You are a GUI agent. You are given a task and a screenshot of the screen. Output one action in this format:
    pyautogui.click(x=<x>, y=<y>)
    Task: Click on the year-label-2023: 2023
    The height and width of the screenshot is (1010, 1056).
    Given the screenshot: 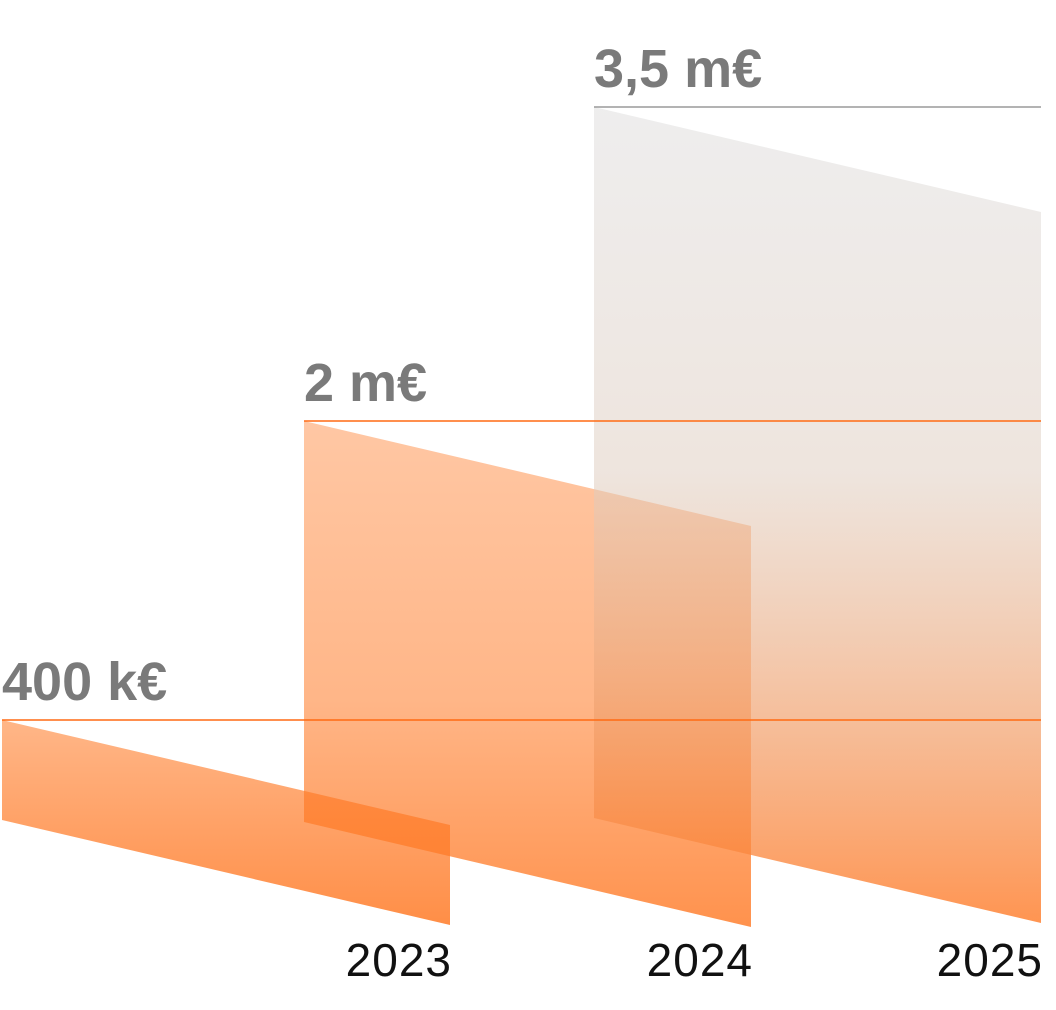 What is the action you would take?
    pyautogui.click(x=399, y=960)
    